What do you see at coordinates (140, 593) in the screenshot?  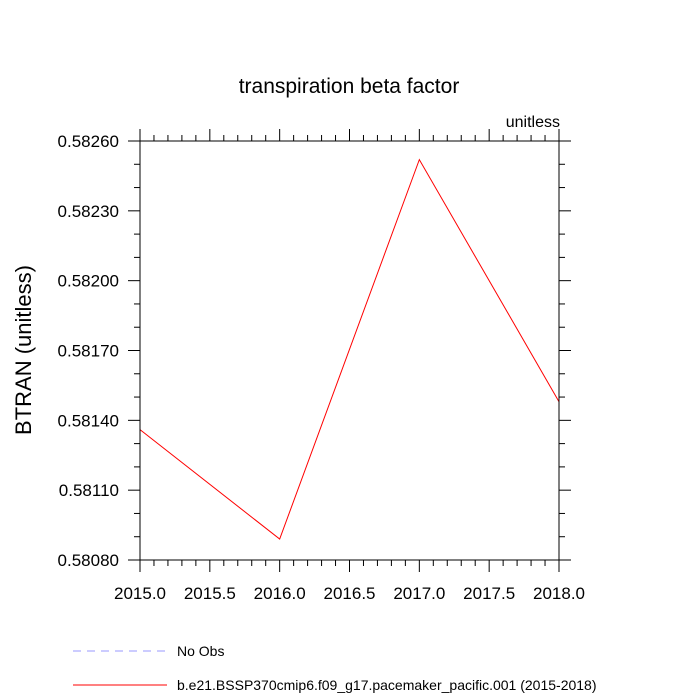 I see `x-tick-label: 2015.0` at bounding box center [140, 593].